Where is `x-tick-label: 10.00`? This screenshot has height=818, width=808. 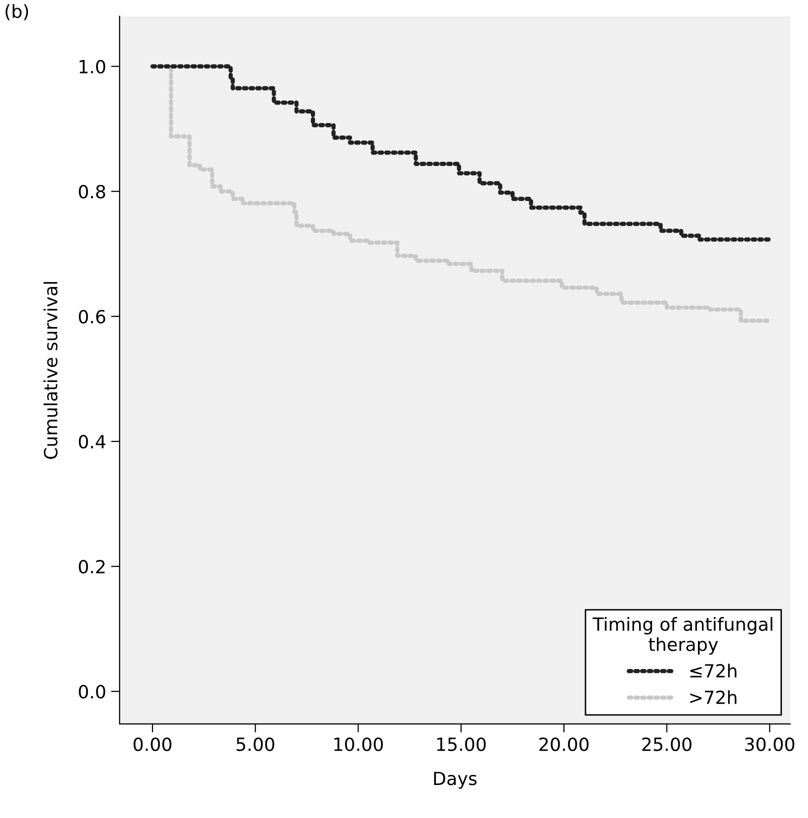
x-tick-label: 10.00 is located at coordinates (358, 744).